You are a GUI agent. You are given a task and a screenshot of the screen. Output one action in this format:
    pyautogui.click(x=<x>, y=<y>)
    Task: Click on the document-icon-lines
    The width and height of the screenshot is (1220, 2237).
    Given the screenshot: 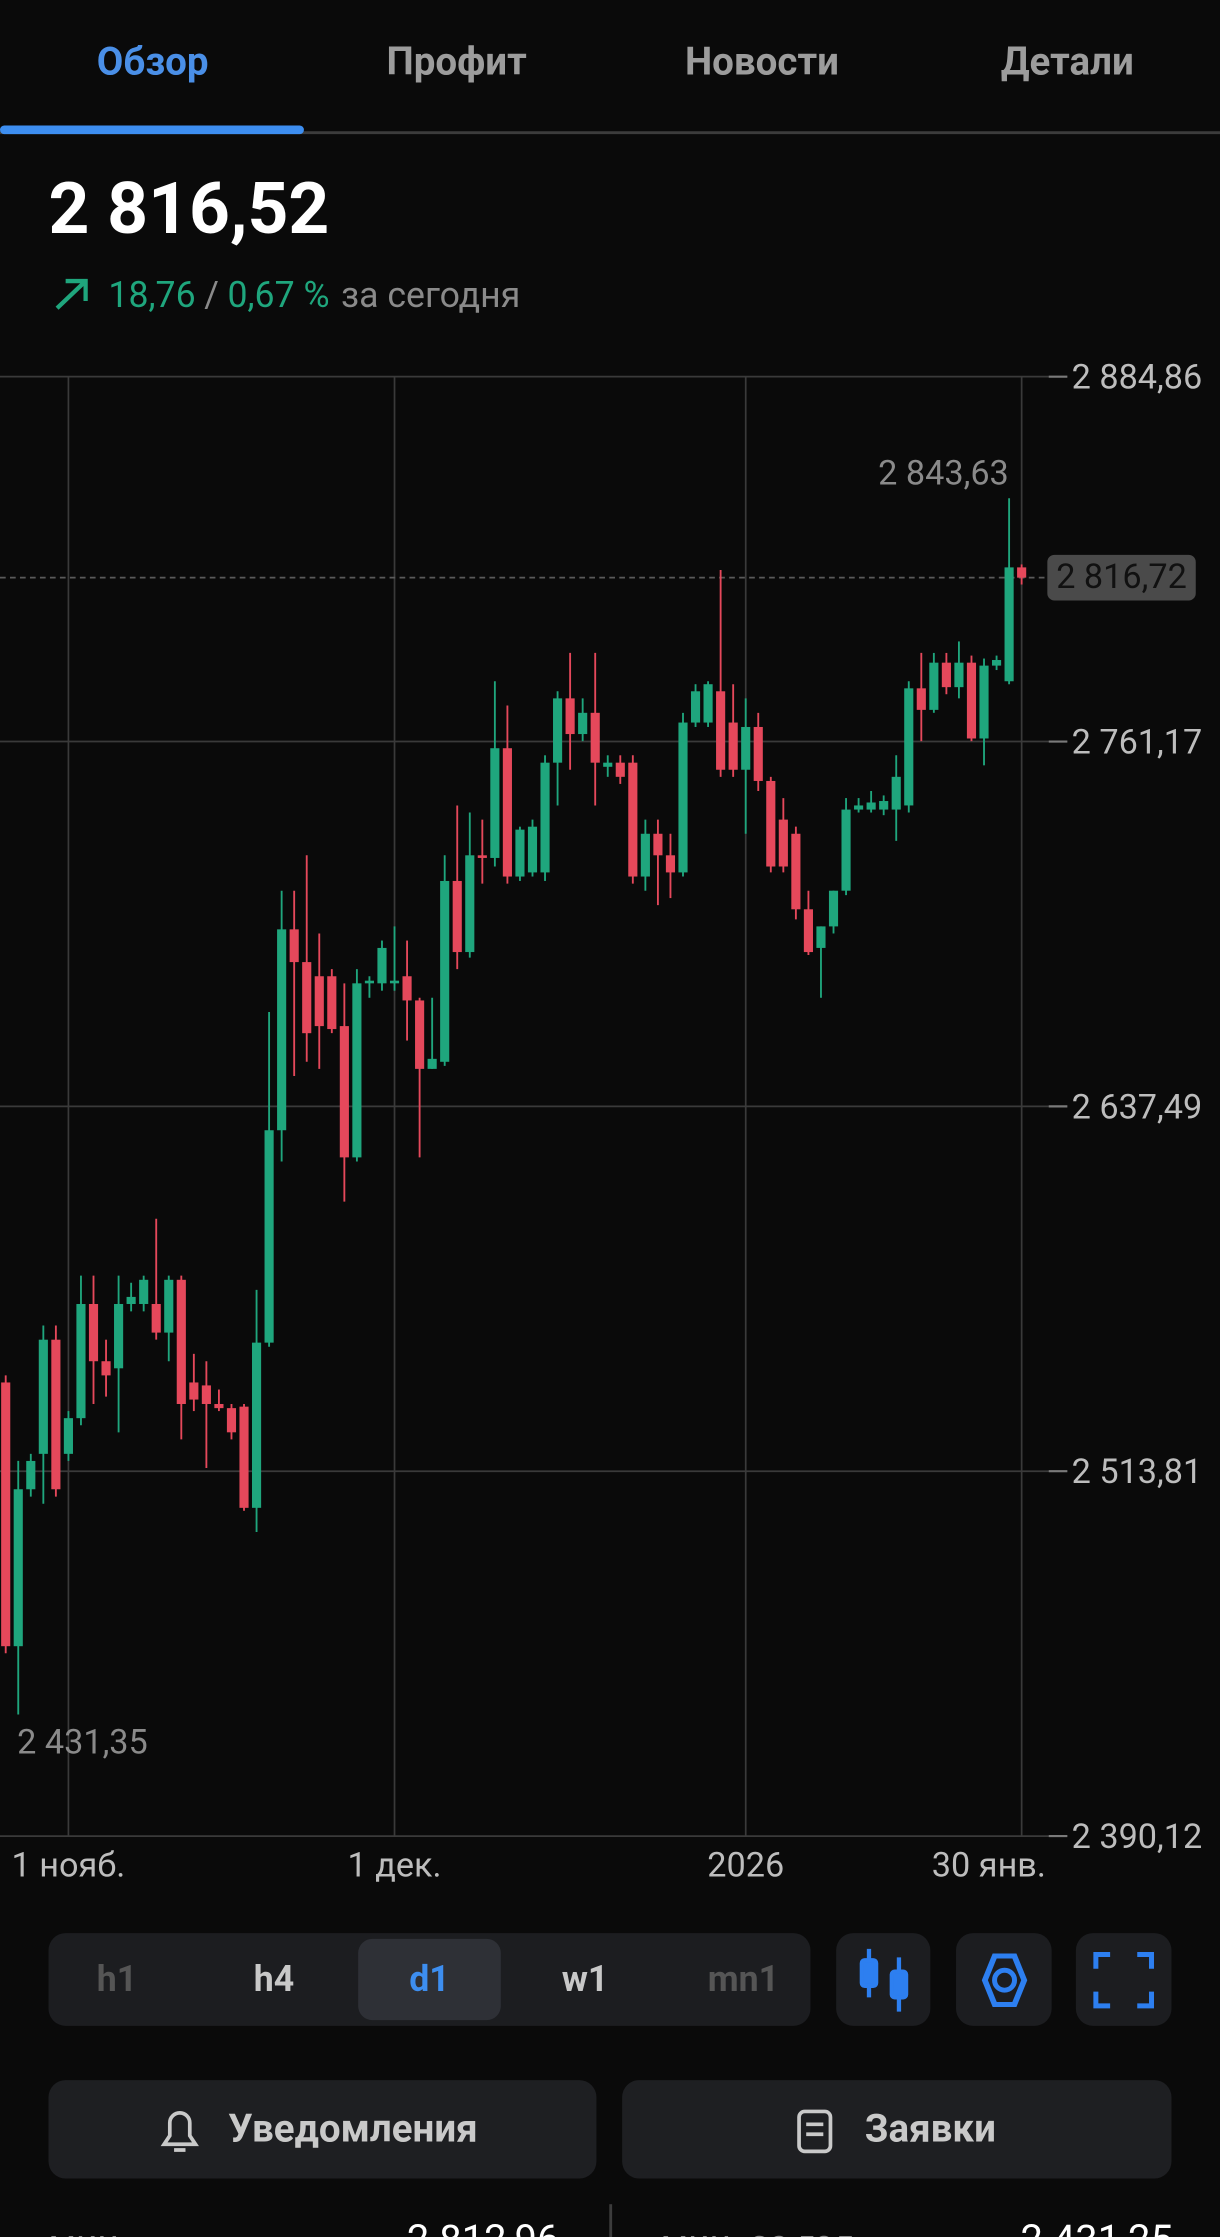 What is the action you would take?
    pyautogui.click(x=815, y=2129)
    